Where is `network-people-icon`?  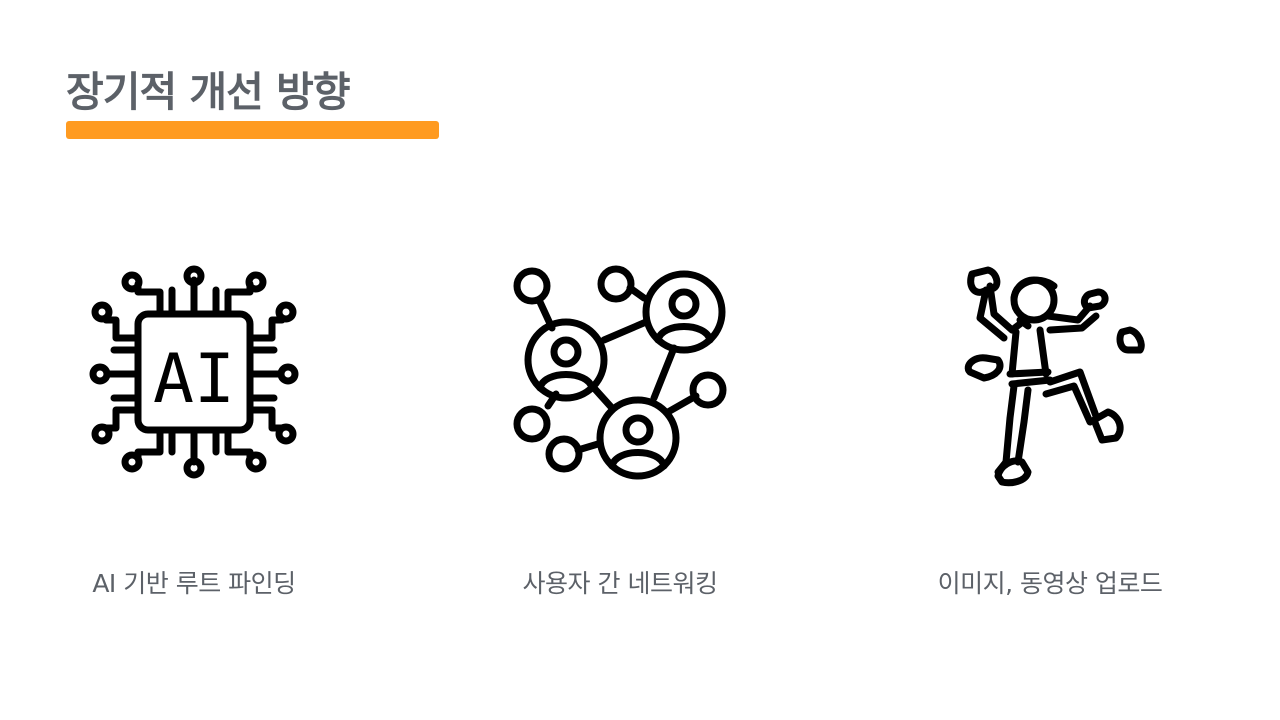 network-people-icon is located at coordinates (620, 377).